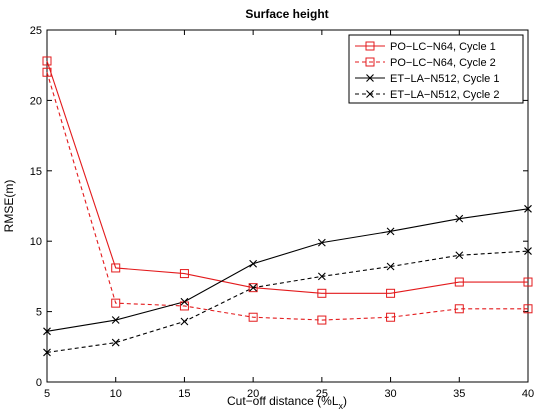  What do you see at coordinates (36, 242) in the screenshot?
I see `y-tick-label: 10` at bounding box center [36, 242].